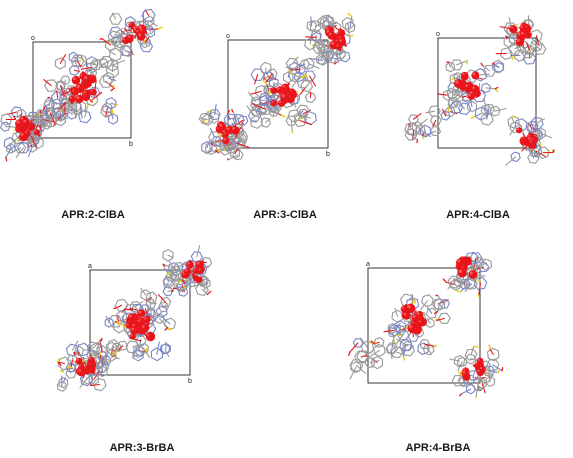  What do you see at coordinates (328, 154) in the screenshot?
I see `axis-label-right: b` at bounding box center [328, 154].